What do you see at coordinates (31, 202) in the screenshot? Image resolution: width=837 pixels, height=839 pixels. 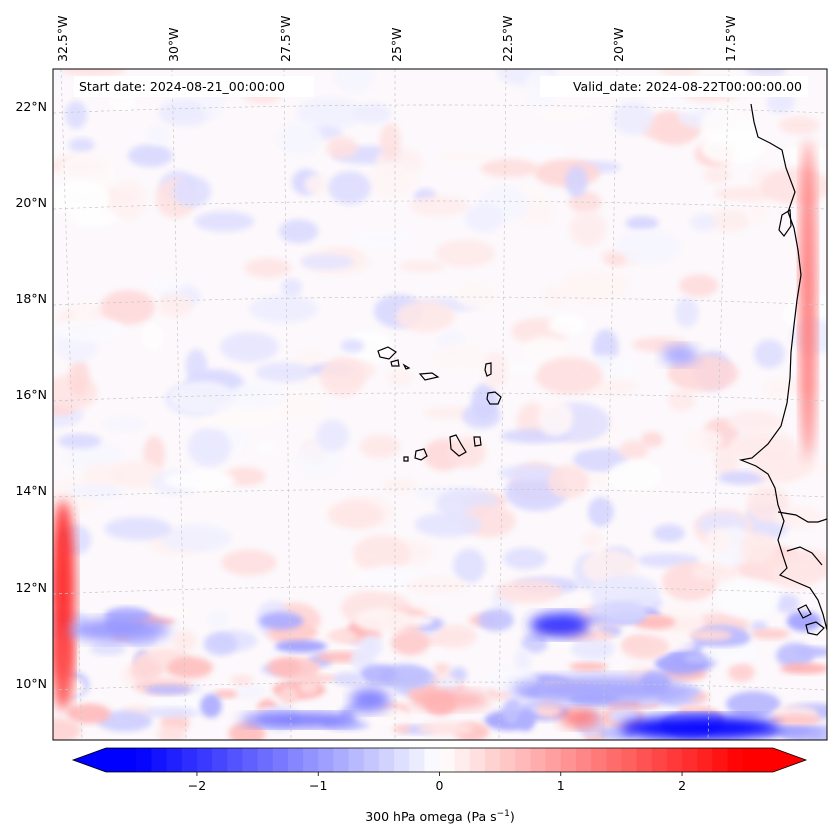 I see `lat-label: 20°N` at bounding box center [31, 202].